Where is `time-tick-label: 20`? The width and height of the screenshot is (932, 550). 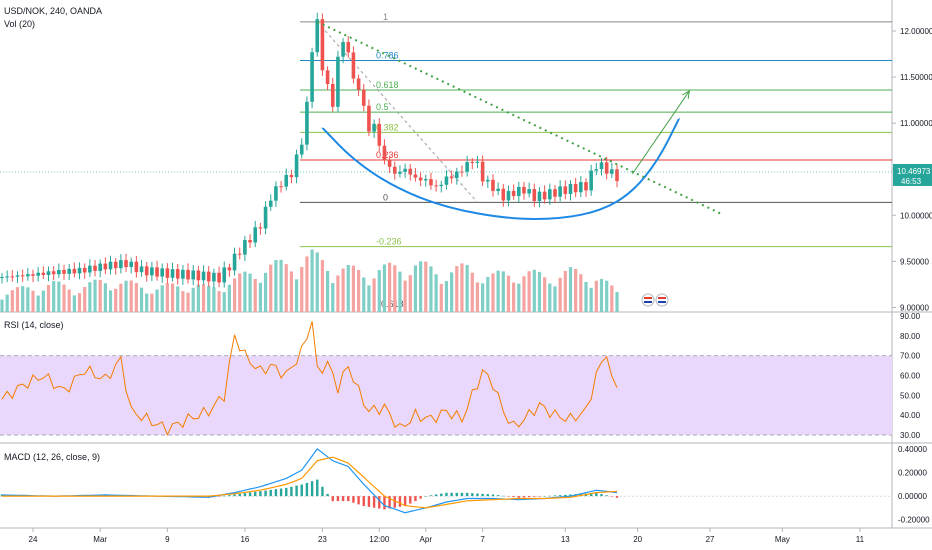 time-tick-label: 20 is located at coordinates (637, 539).